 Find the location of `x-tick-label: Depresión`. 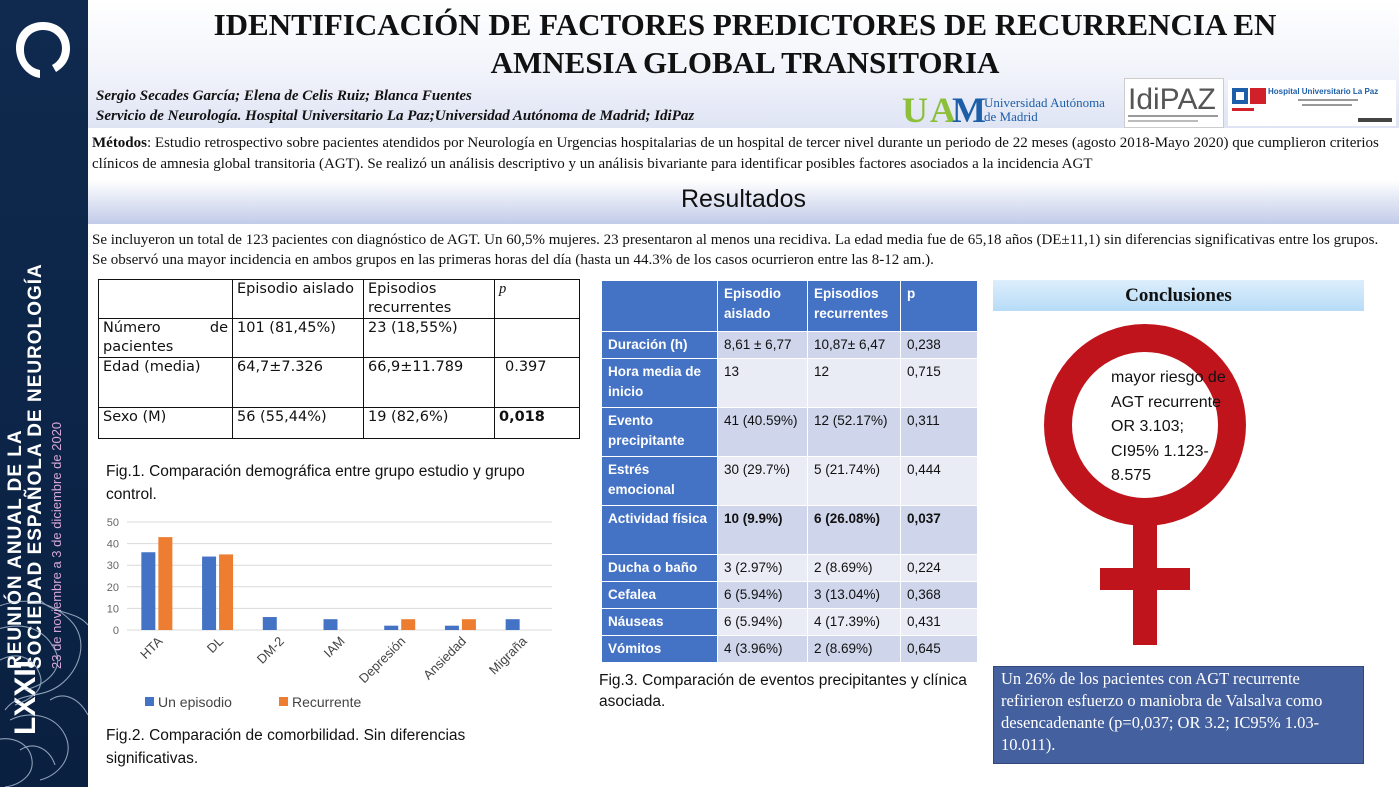

x-tick-label: Depresión is located at coordinates (382, 660).